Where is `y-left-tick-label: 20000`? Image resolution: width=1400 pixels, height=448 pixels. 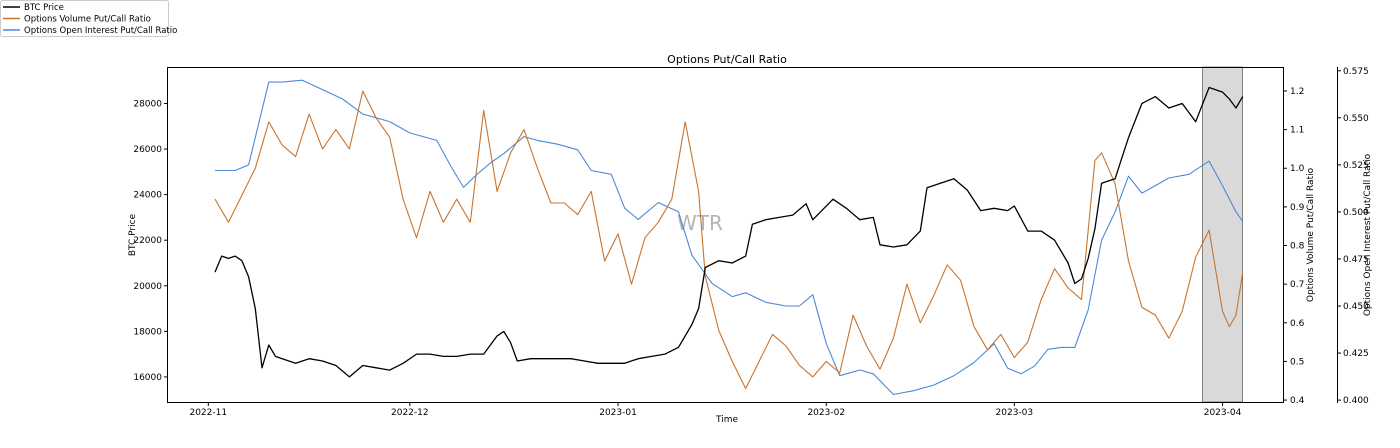
y-left-tick-label: 20000 is located at coordinates (147, 287).